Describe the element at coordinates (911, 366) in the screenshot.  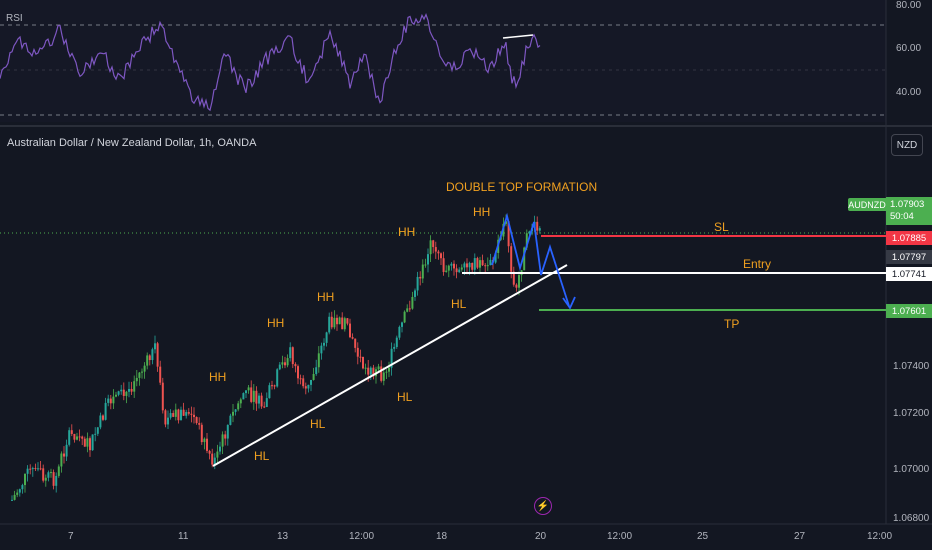
I see `price-tick: 1.07400` at that location.